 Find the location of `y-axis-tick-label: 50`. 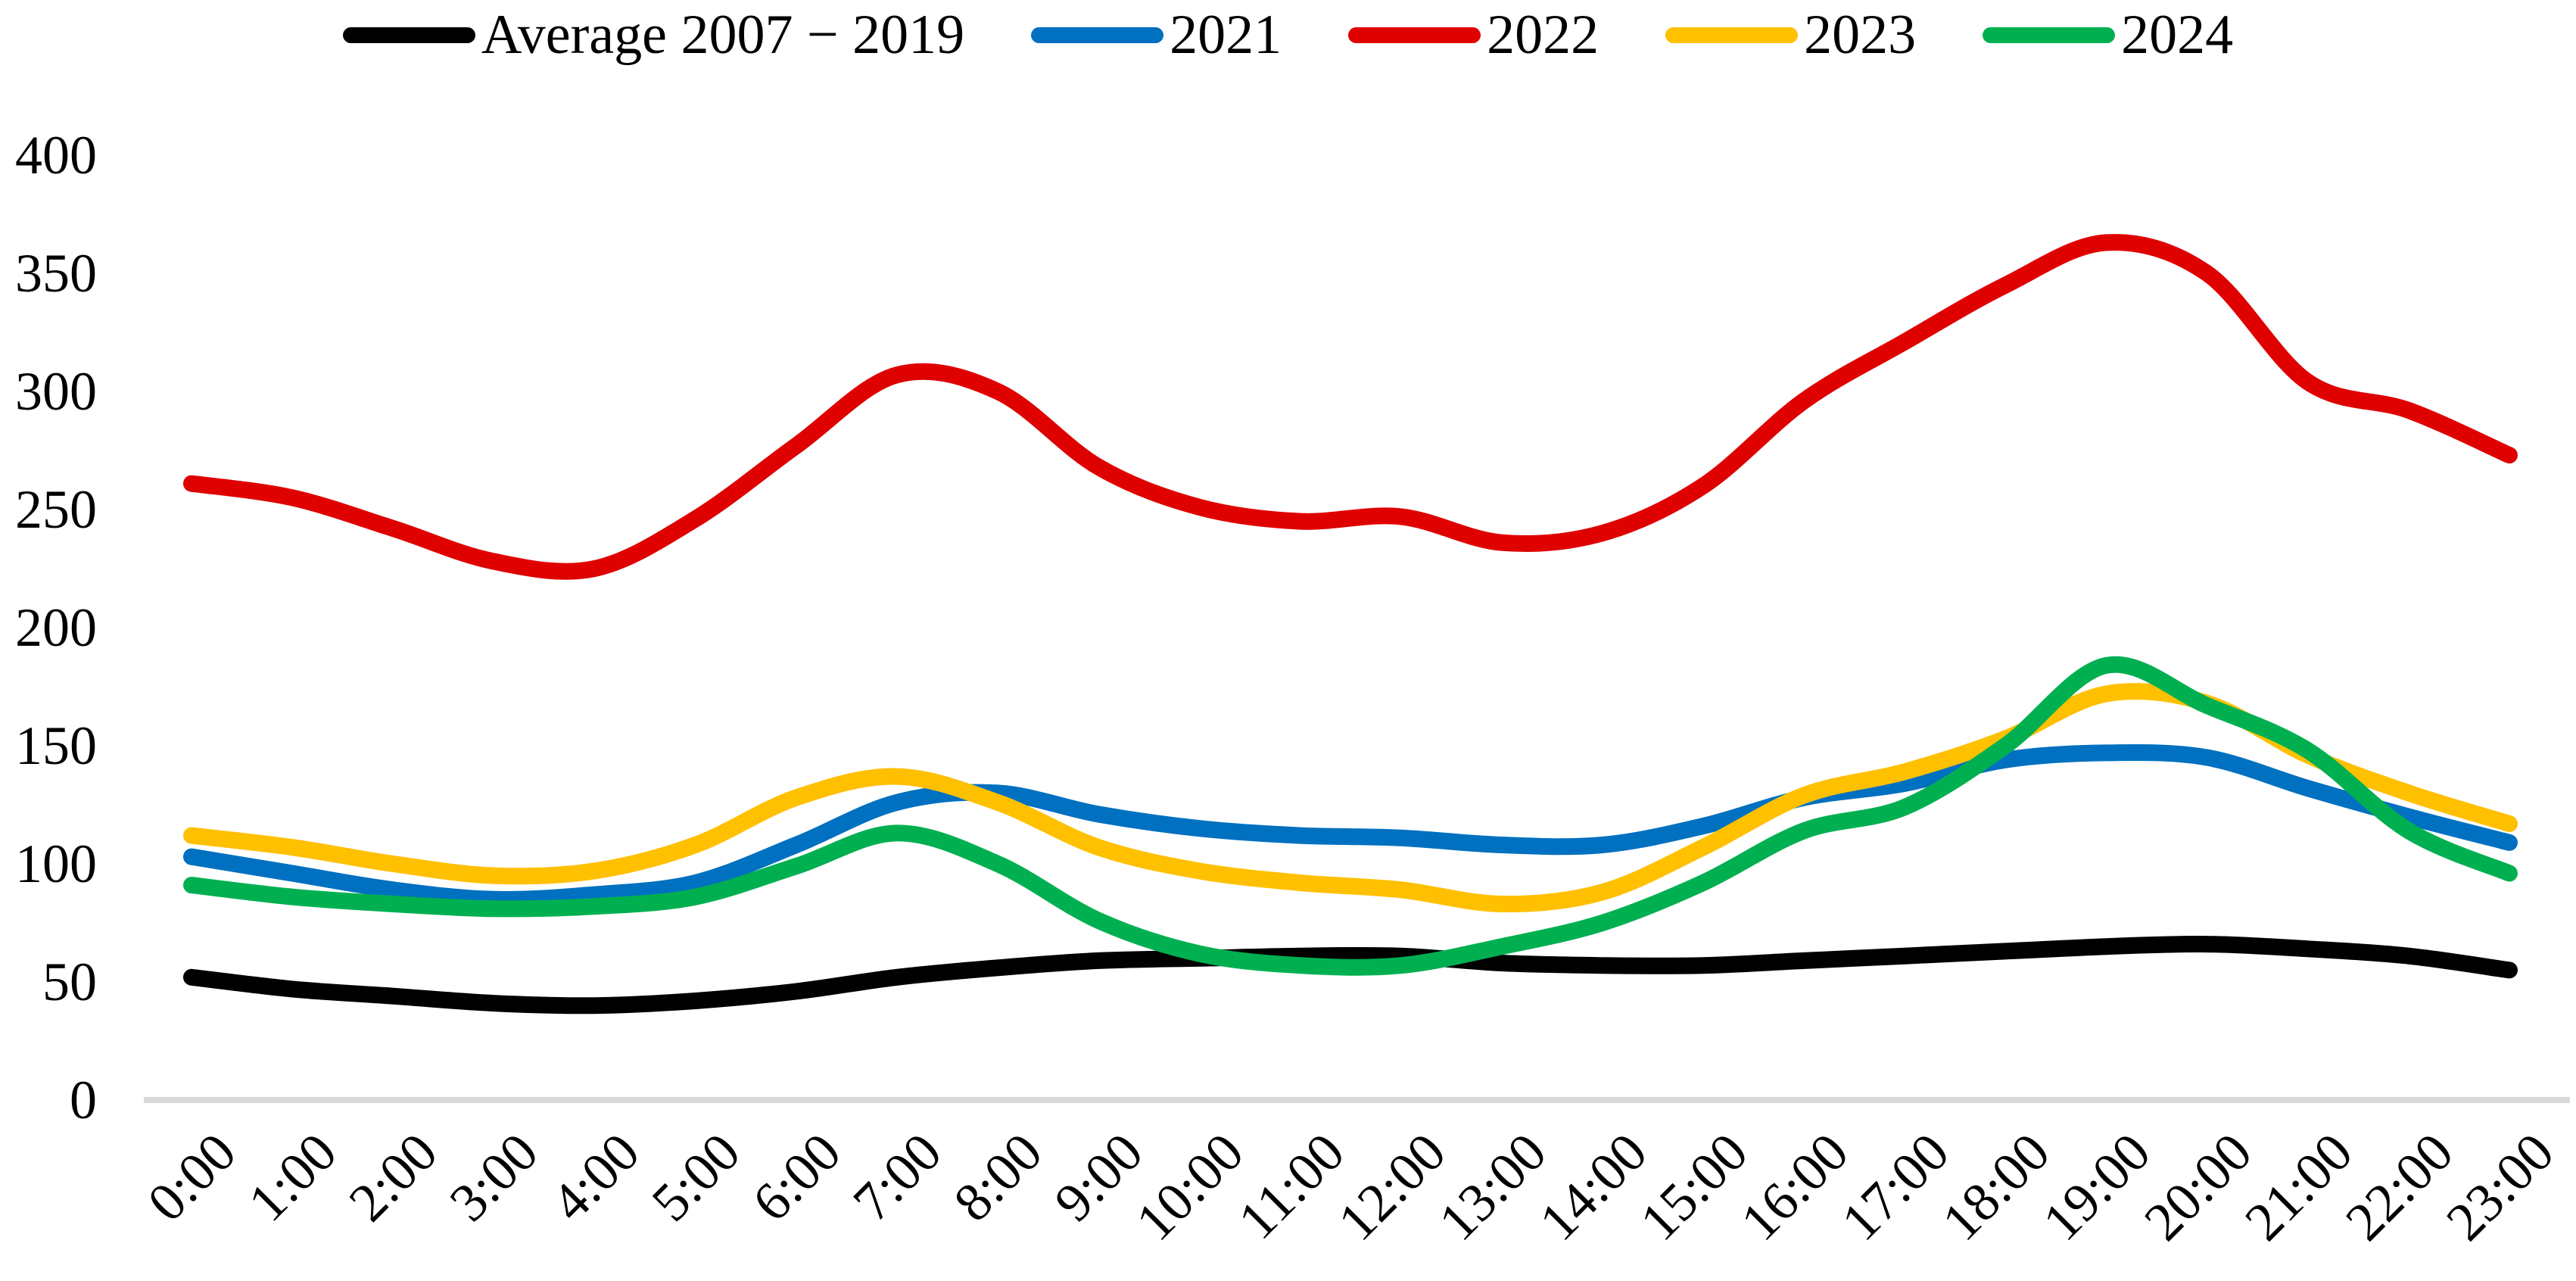

y-axis-tick-label: 50 is located at coordinates (69, 982).